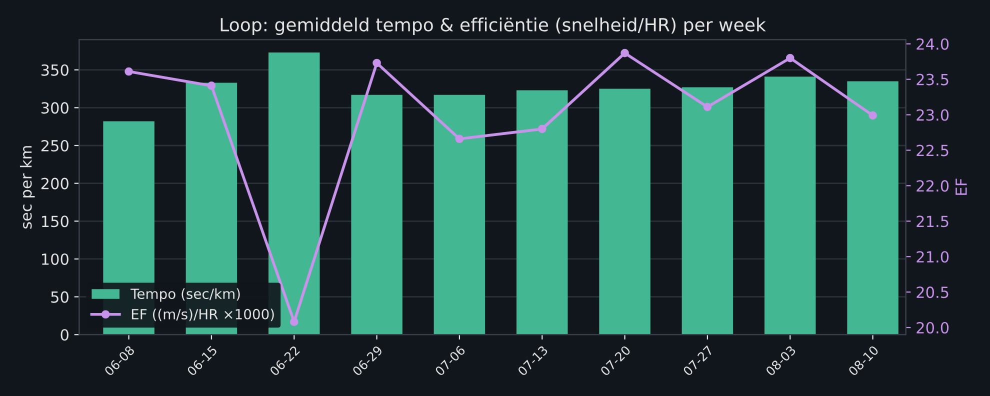 This screenshot has height=396, width=990. Describe the element at coordinates (932, 80) in the screenshot. I see `y2-tick-label: 23.5` at that location.